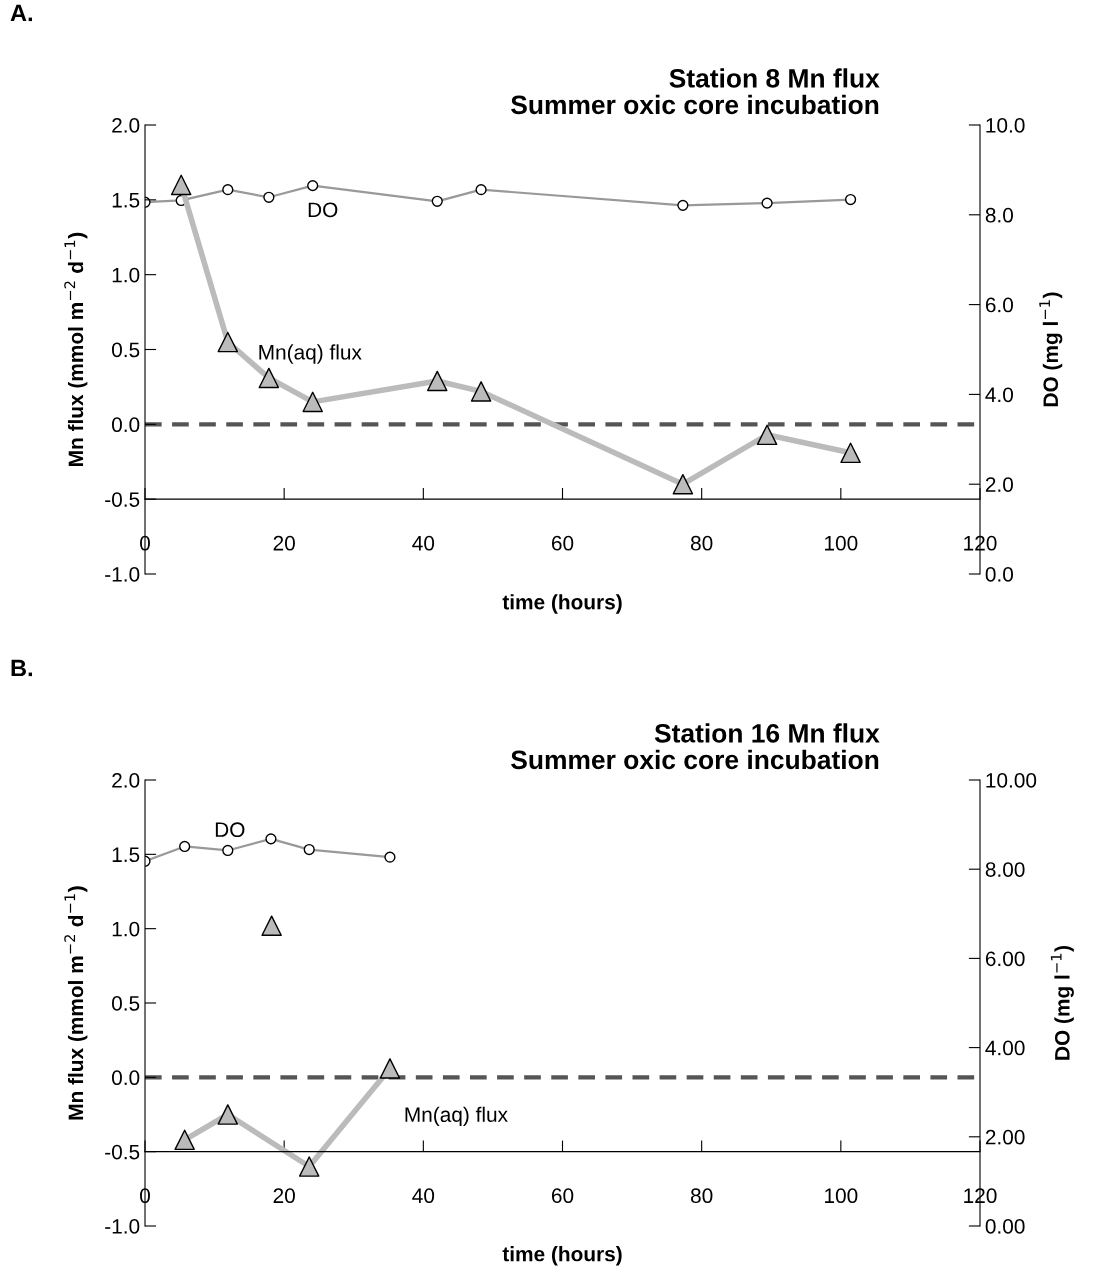  I want to click on y2-tick-label: 4.0, so click(999, 395).